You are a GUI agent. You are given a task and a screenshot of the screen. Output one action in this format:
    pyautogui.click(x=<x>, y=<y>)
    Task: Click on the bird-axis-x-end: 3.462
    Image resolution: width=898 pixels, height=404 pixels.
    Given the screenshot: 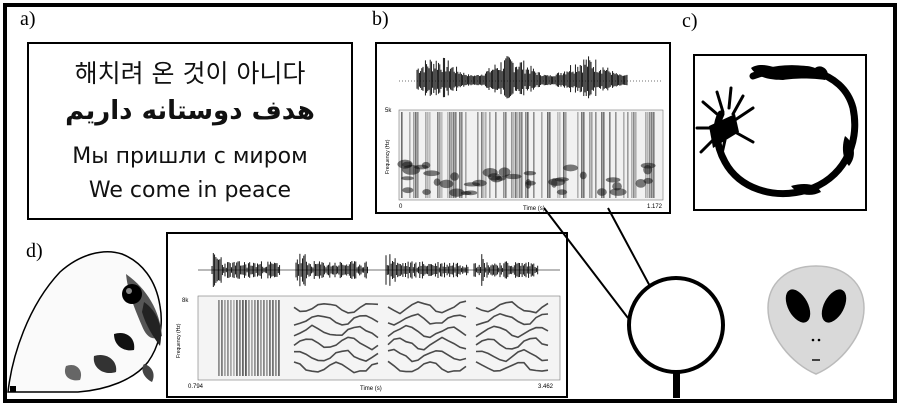 What is the action you would take?
    pyautogui.click(x=546, y=387)
    